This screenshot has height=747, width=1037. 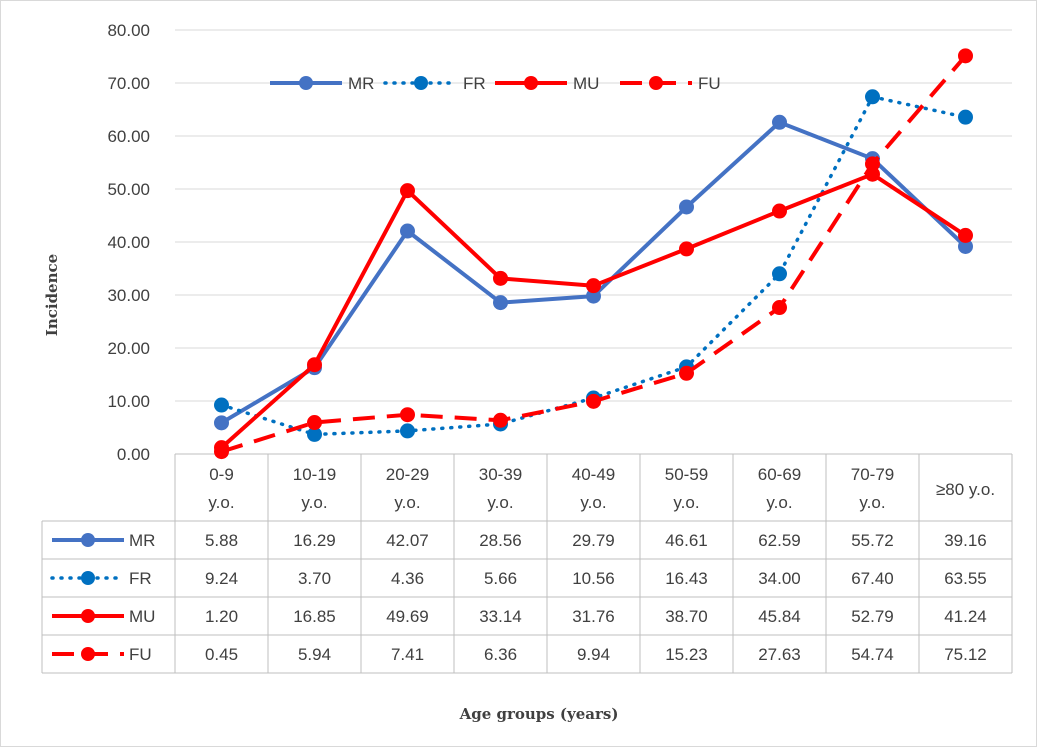 I want to click on y-tick-label: 60.00, so click(x=128, y=136).